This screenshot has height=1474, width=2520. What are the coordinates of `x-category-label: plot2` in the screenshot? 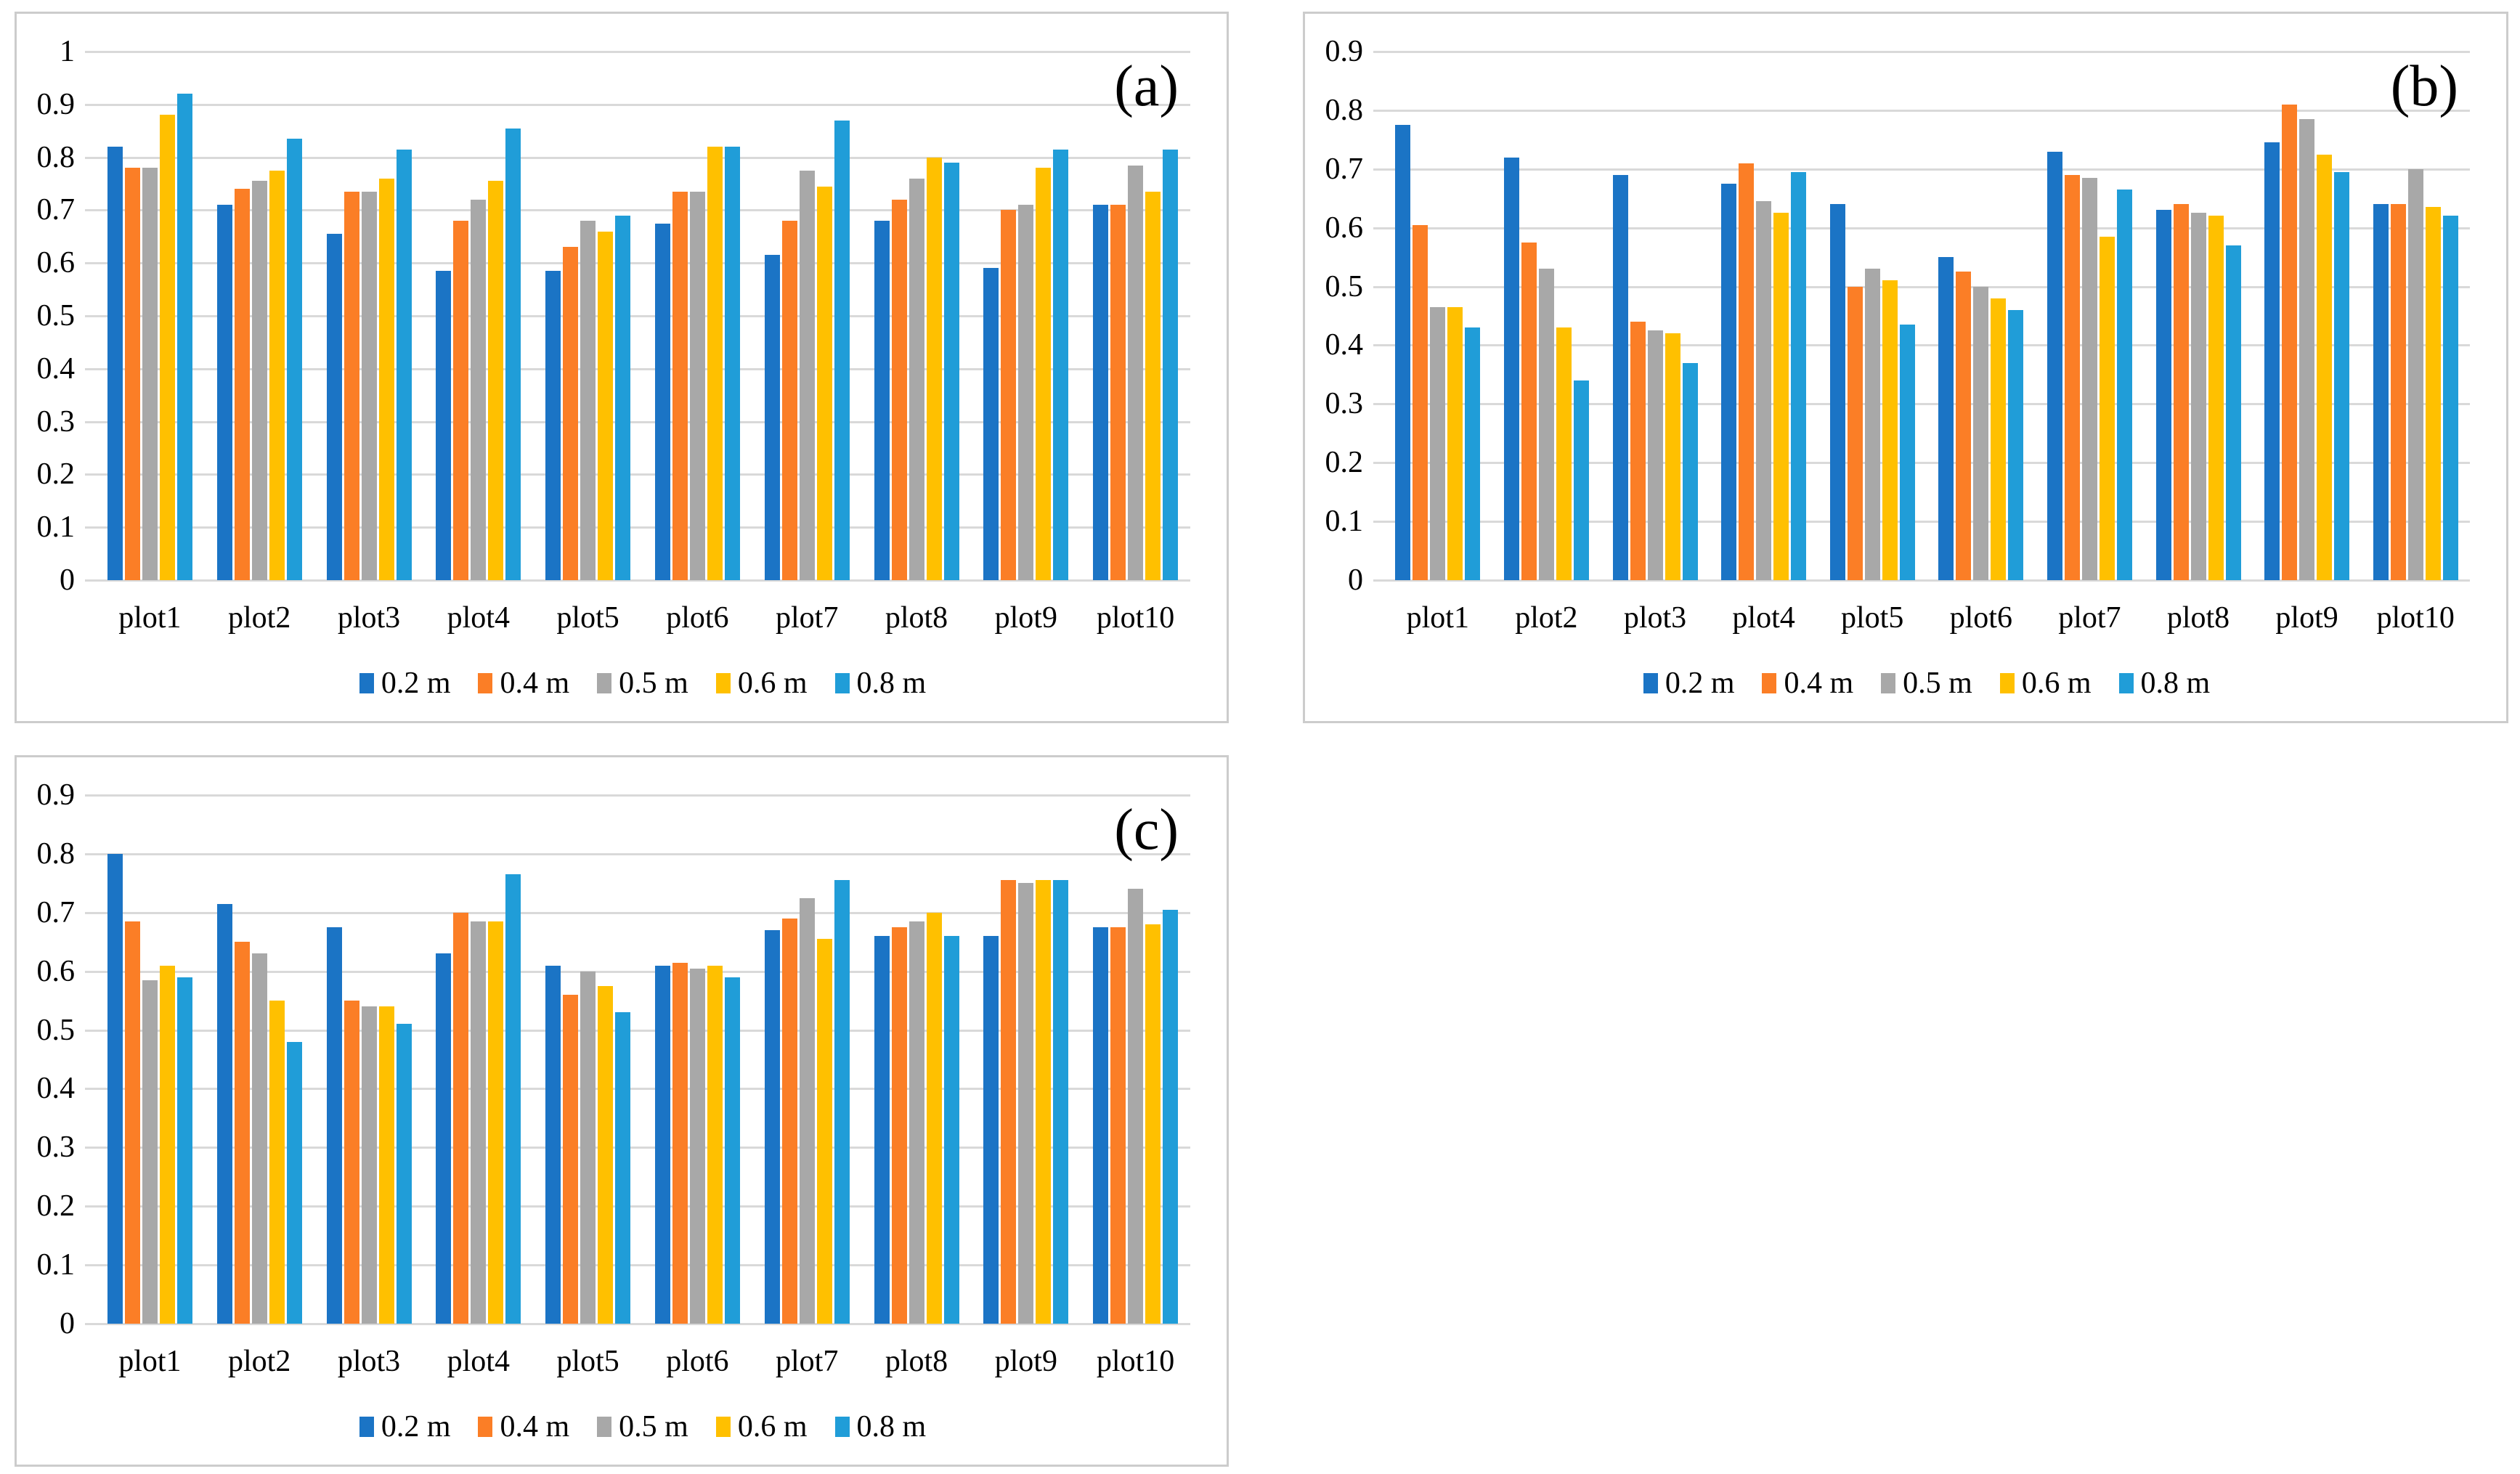 It's located at (259, 1362).